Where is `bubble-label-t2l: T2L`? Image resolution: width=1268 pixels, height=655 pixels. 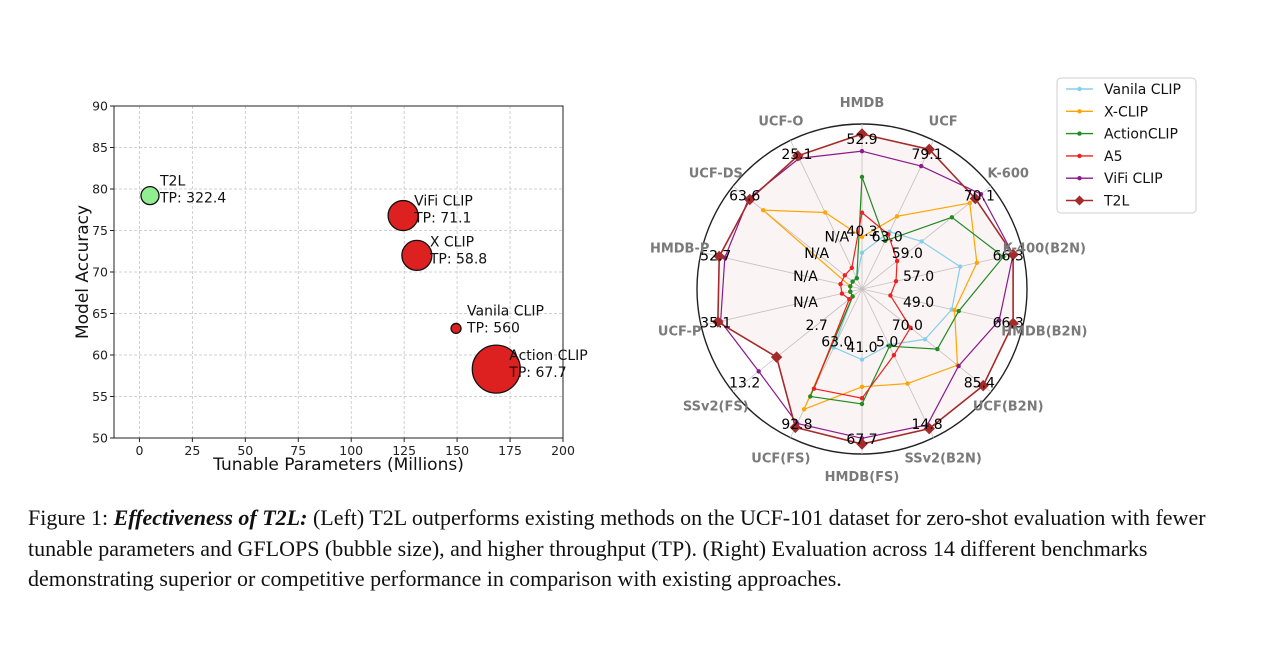 bubble-label-t2l: T2L is located at coordinates (172, 182).